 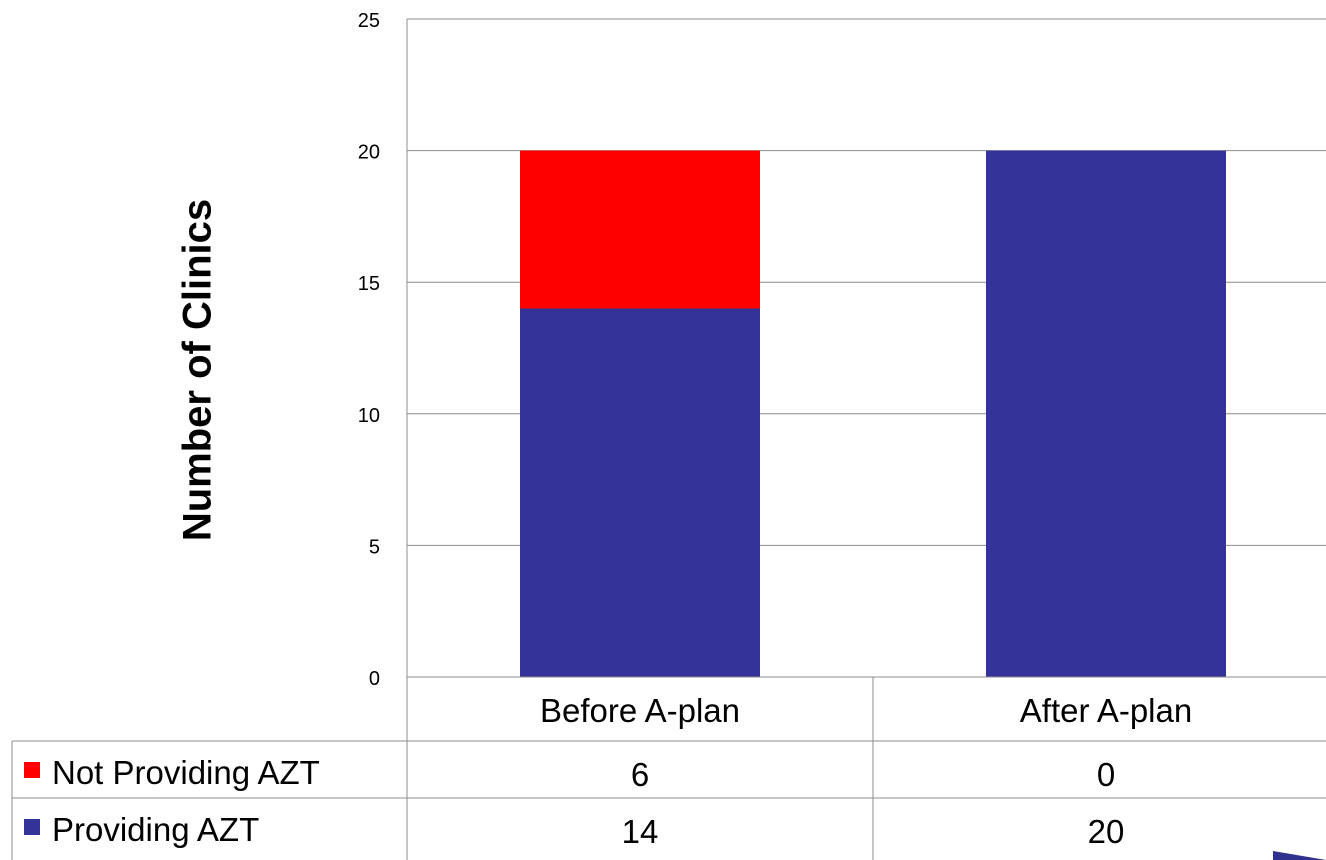 I want to click on y-tick-label: 15, so click(x=369, y=284).